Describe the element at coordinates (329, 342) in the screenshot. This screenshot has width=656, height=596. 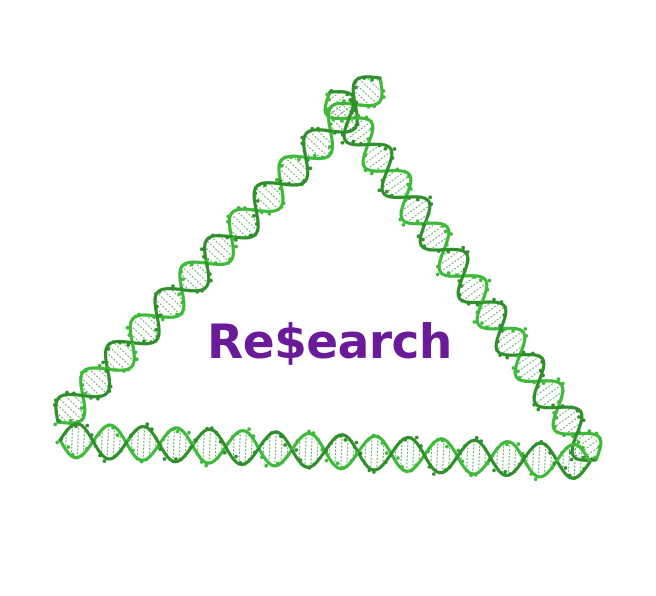
I see `research-wordmark: Re$earch` at that location.